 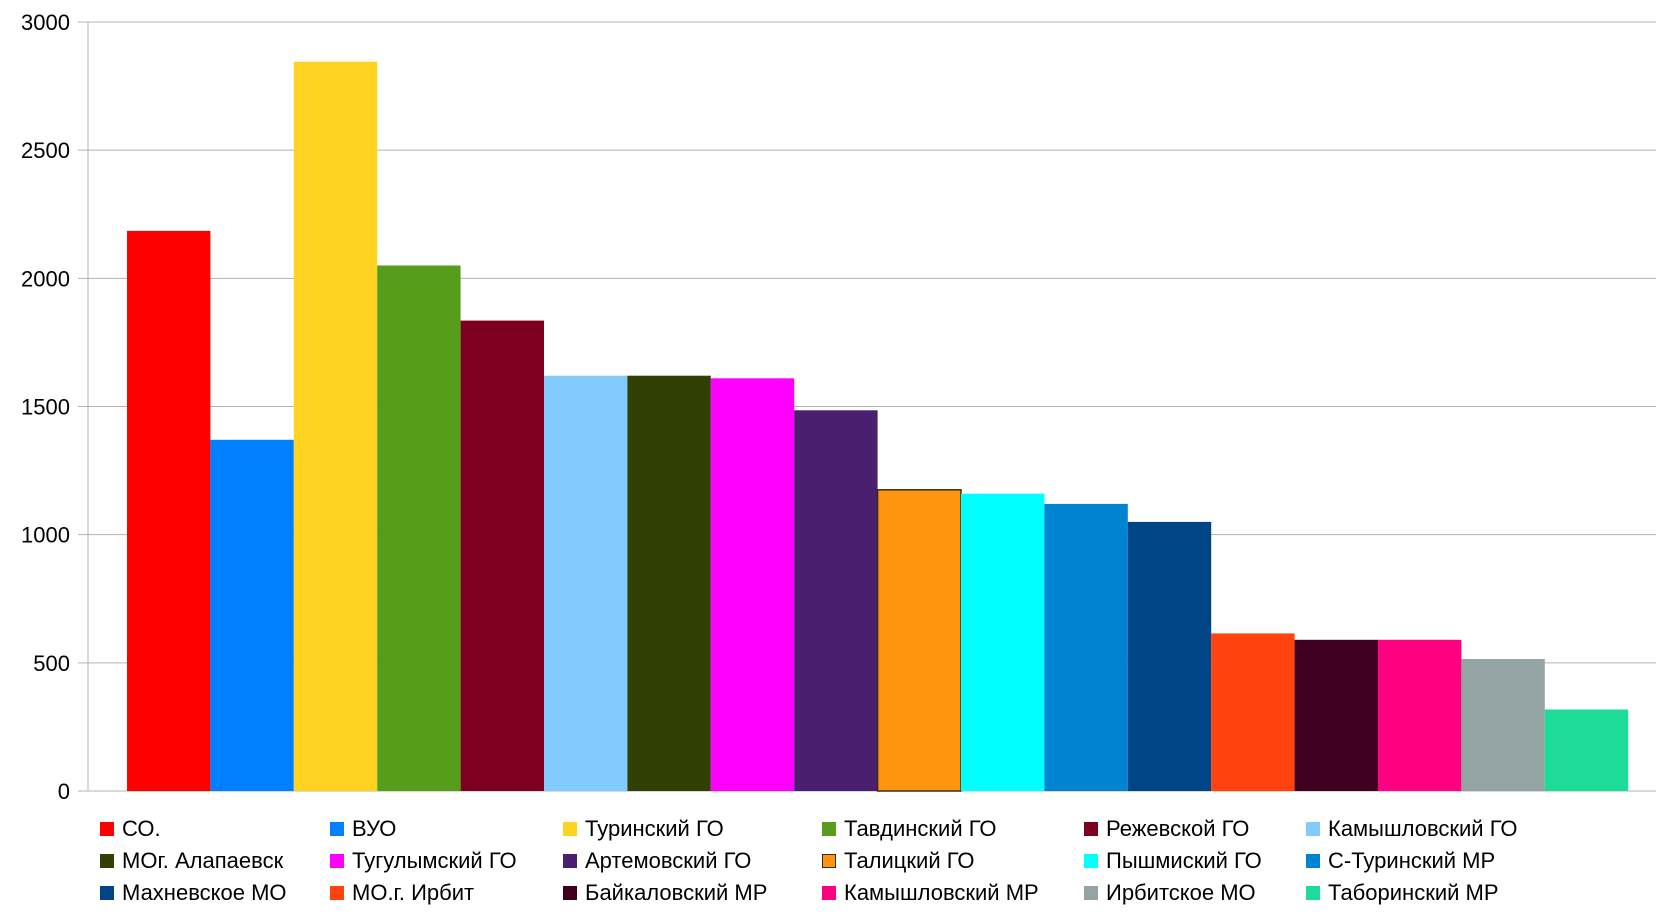 I want to click on legend-item: С-Туринский МР, so click(x=1431, y=861).